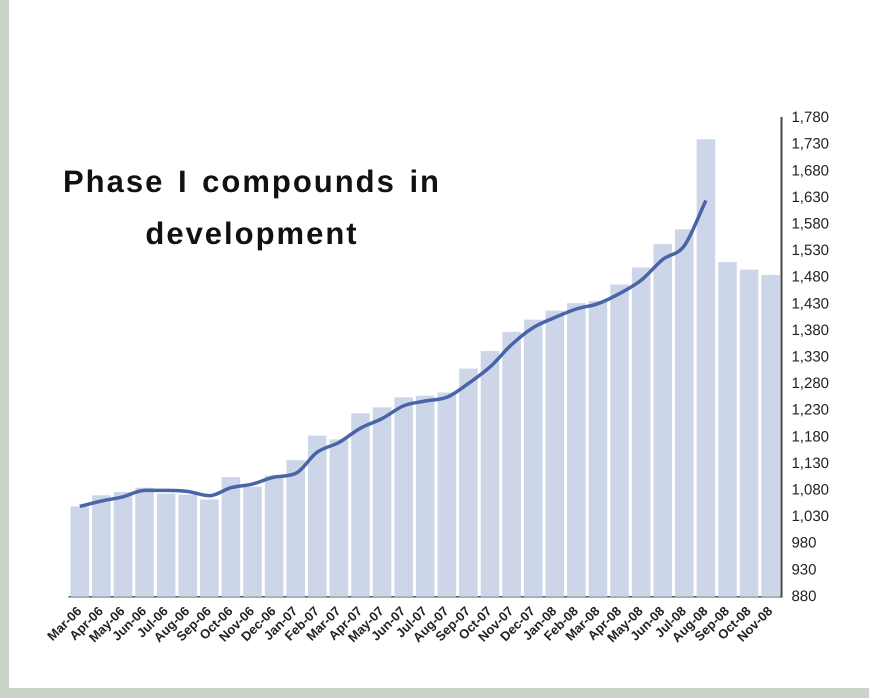 Image resolution: width=869 pixels, height=698 pixels. What do you see at coordinates (803, 596) in the screenshot?
I see `y-tick-label: 880` at bounding box center [803, 596].